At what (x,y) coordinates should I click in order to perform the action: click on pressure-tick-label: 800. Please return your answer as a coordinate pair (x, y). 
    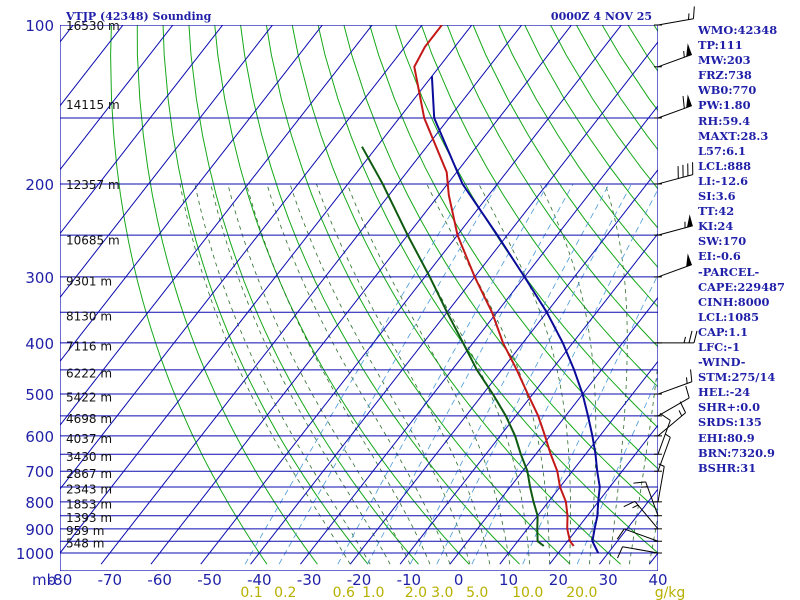
    Looking at the image, I should click on (39, 503).